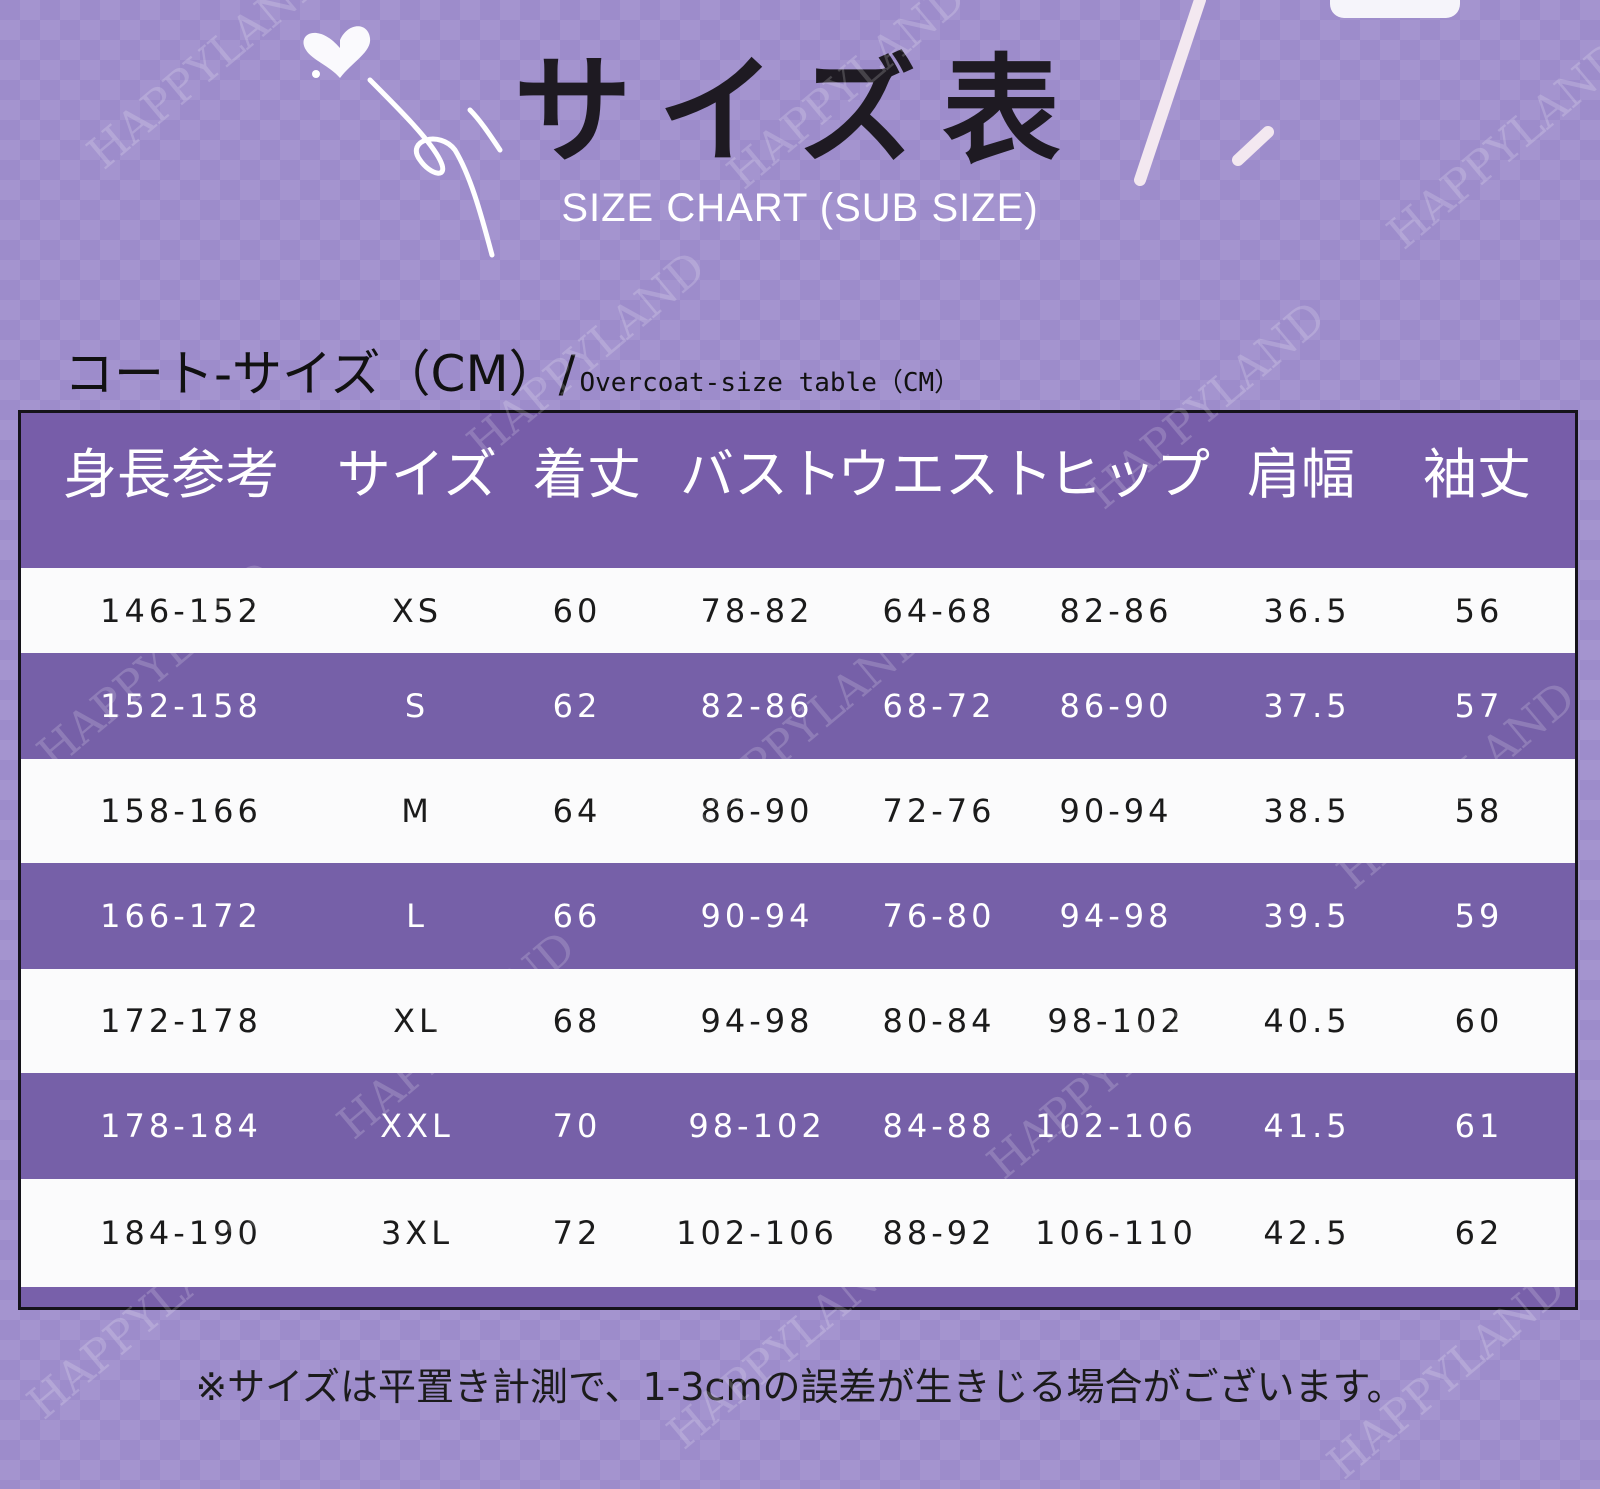 Image resolution: width=1600 pixels, height=1489 pixels. What do you see at coordinates (1307, 811) in the screenshot?
I see `cell-shoulder: 38.5` at bounding box center [1307, 811].